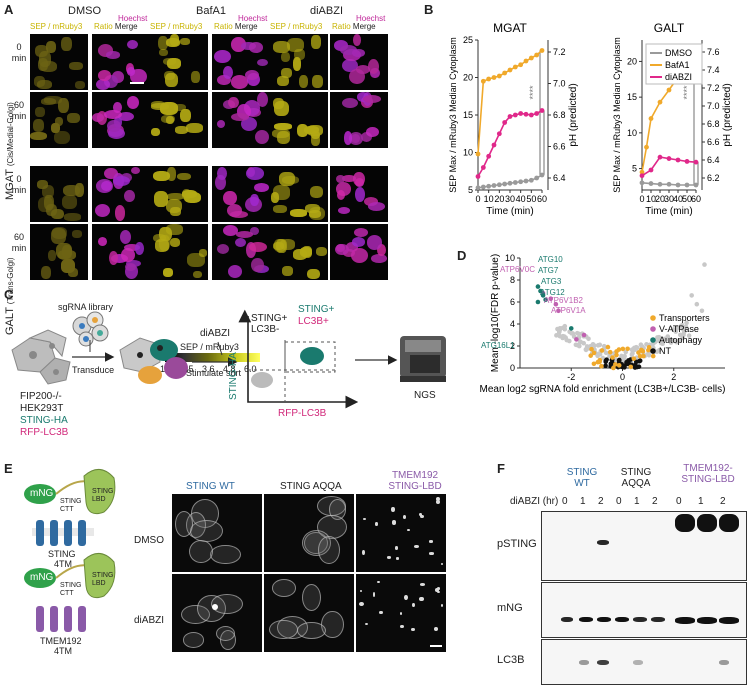  Describe the element at coordinates (84, 11) in the screenshot. I see `condition-dmso: DMSO` at that location.